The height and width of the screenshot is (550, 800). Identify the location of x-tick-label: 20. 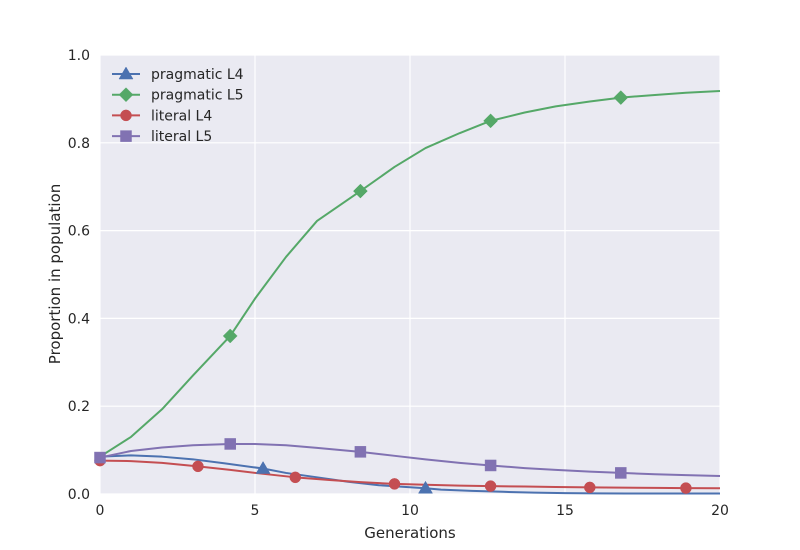
(720, 511).